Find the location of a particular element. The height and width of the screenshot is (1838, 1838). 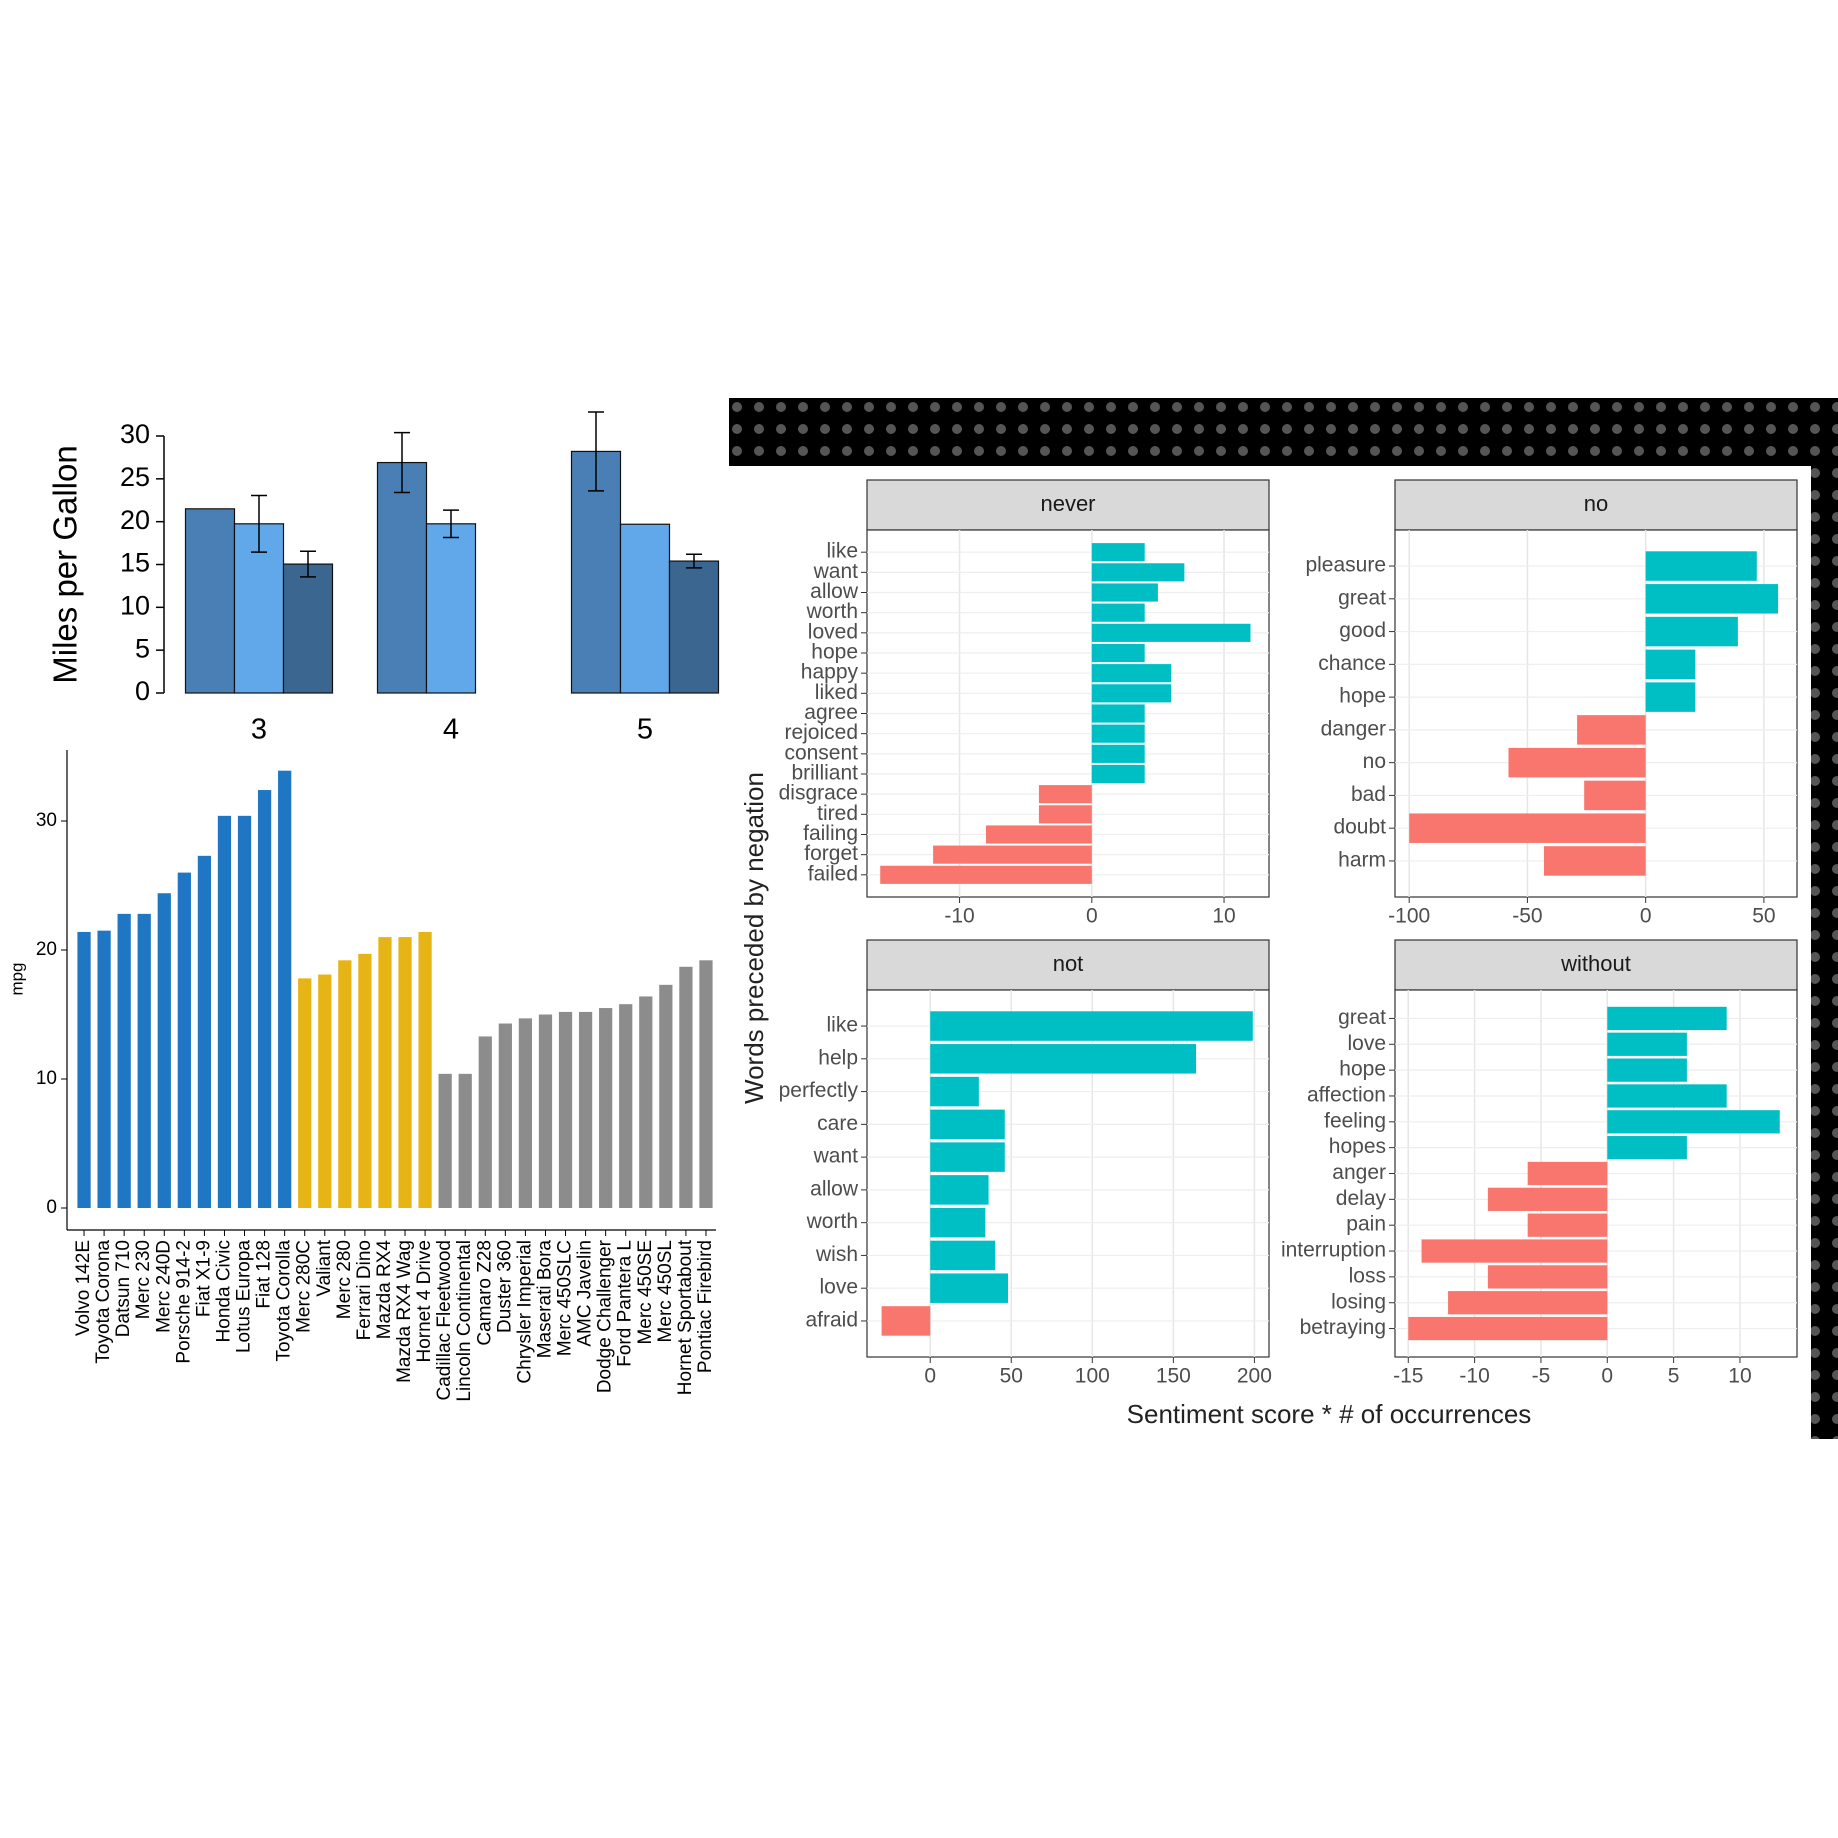

y-tick-label: pain is located at coordinates (1366, 1224).